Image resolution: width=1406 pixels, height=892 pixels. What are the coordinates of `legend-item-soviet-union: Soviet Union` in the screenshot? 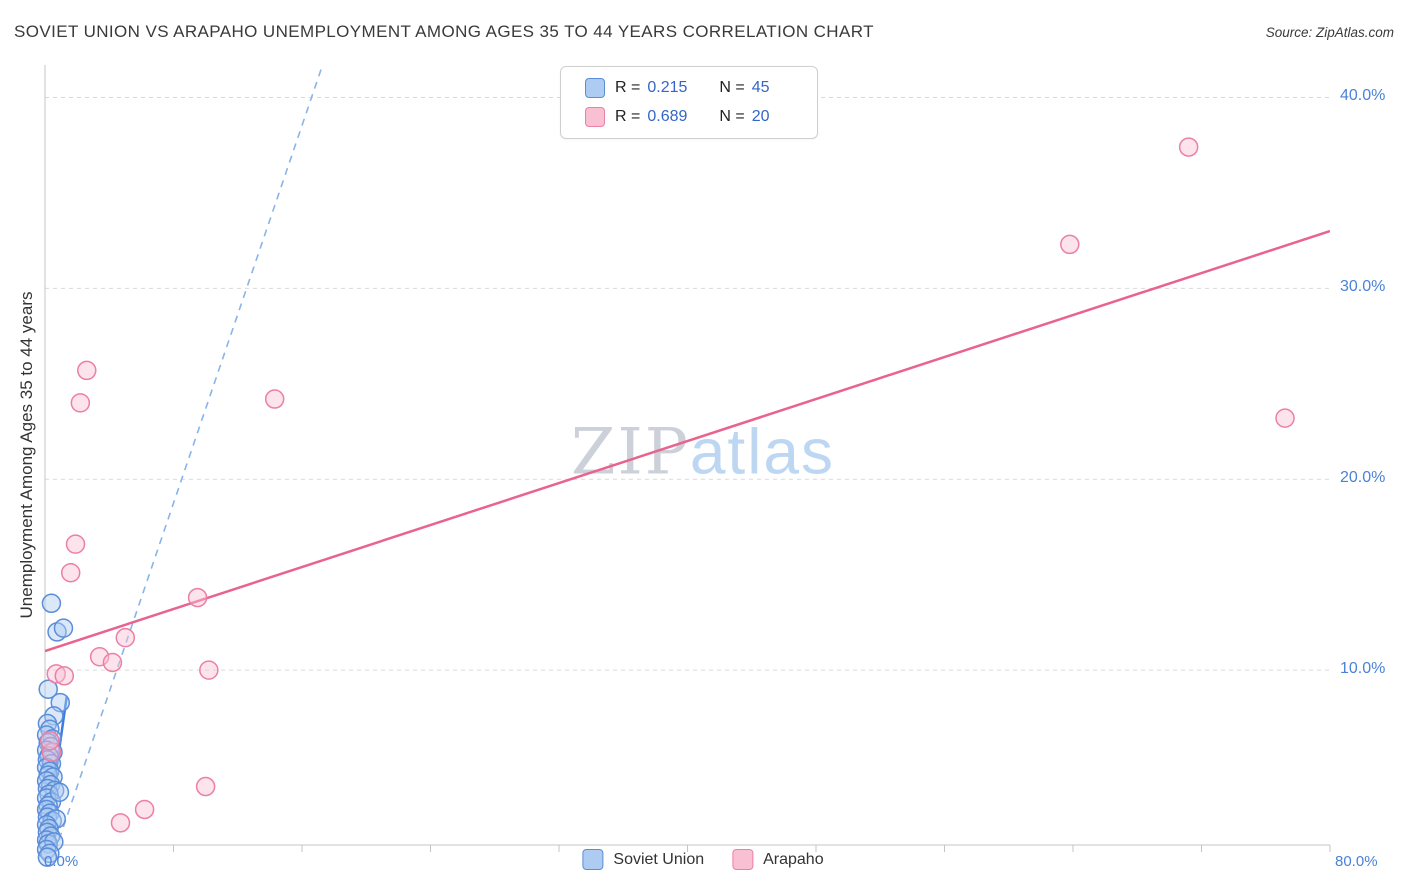 It's located at (643, 859).